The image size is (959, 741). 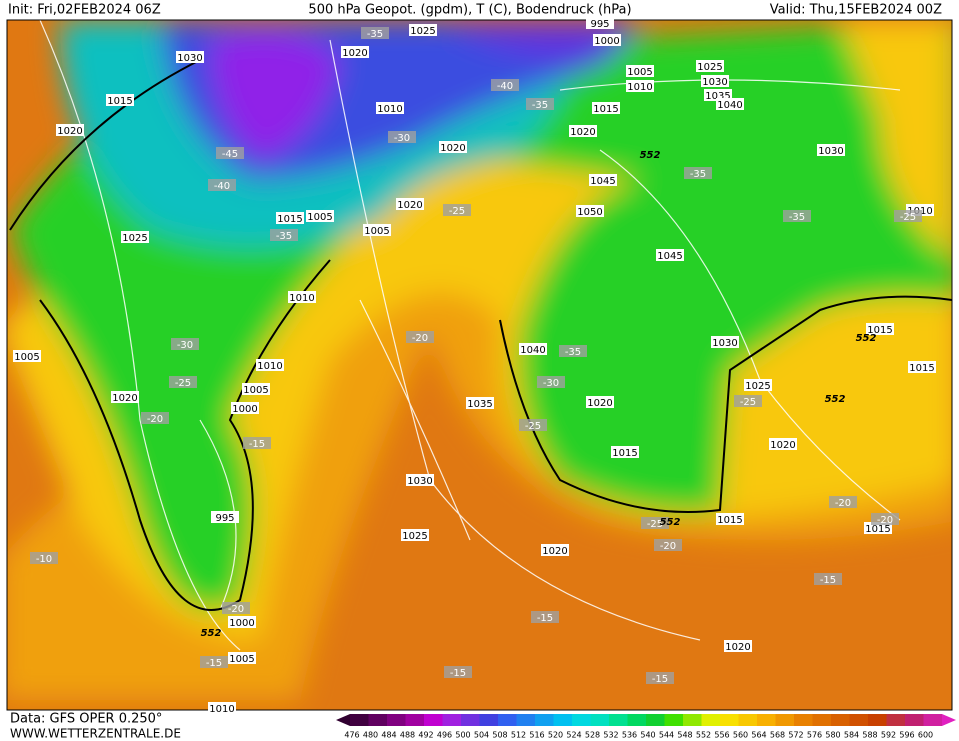 I want to click on legend-tick-label: 484, so click(x=388, y=735).